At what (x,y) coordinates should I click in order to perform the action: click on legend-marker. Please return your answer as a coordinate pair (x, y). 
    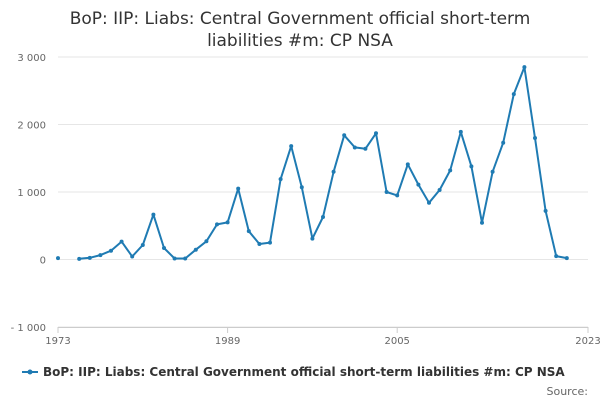
    Looking at the image, I should click on (30, 372).